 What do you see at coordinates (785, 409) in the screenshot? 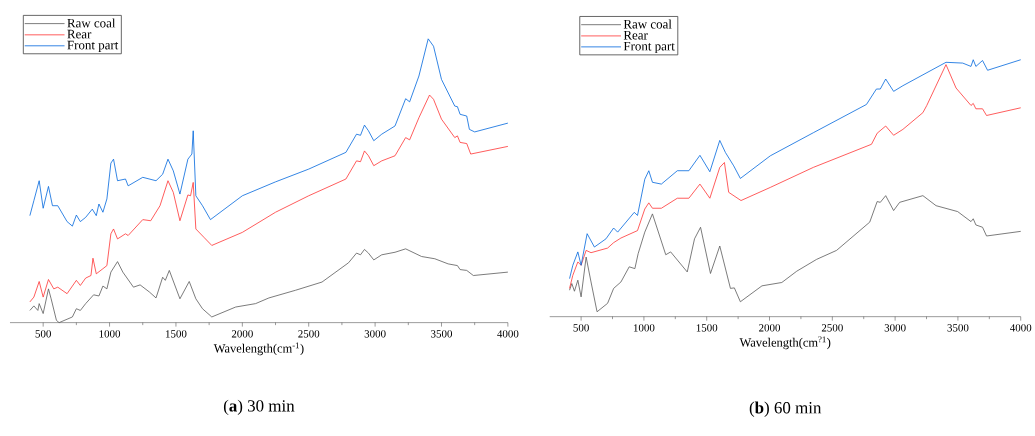
I see `text: (b) 60 min` at bounding box center [785, 409].